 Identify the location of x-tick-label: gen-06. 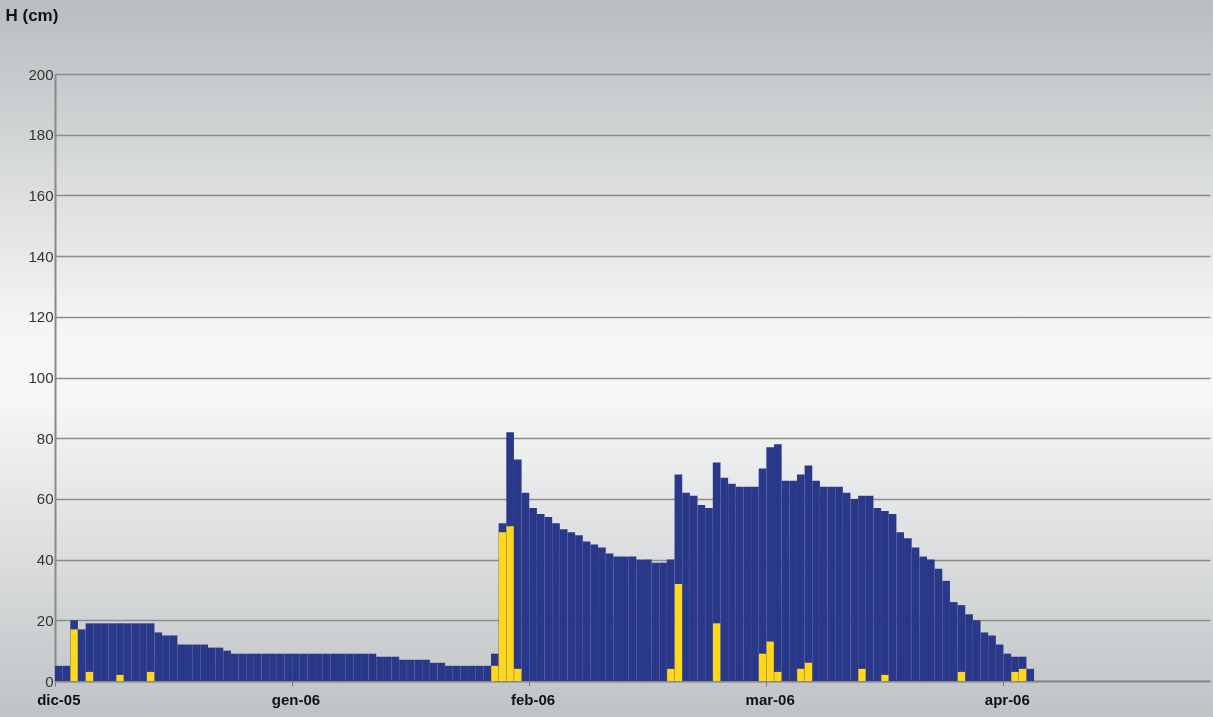
(296, 699).